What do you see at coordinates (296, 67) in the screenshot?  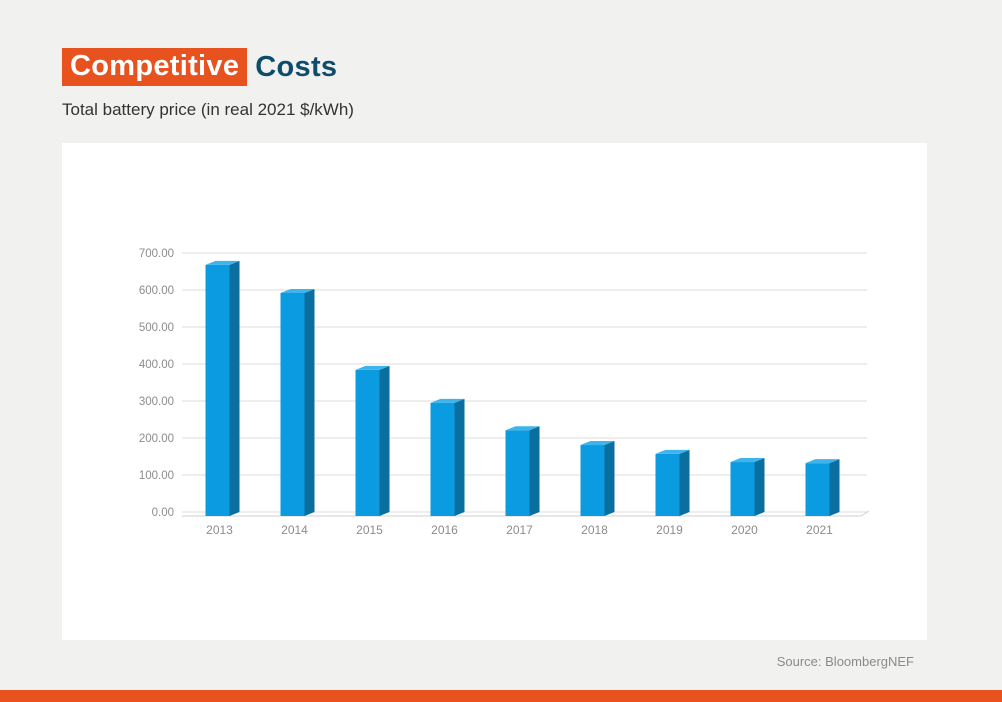 I see `title-rest: Costs` at bounding box center [296, 67].